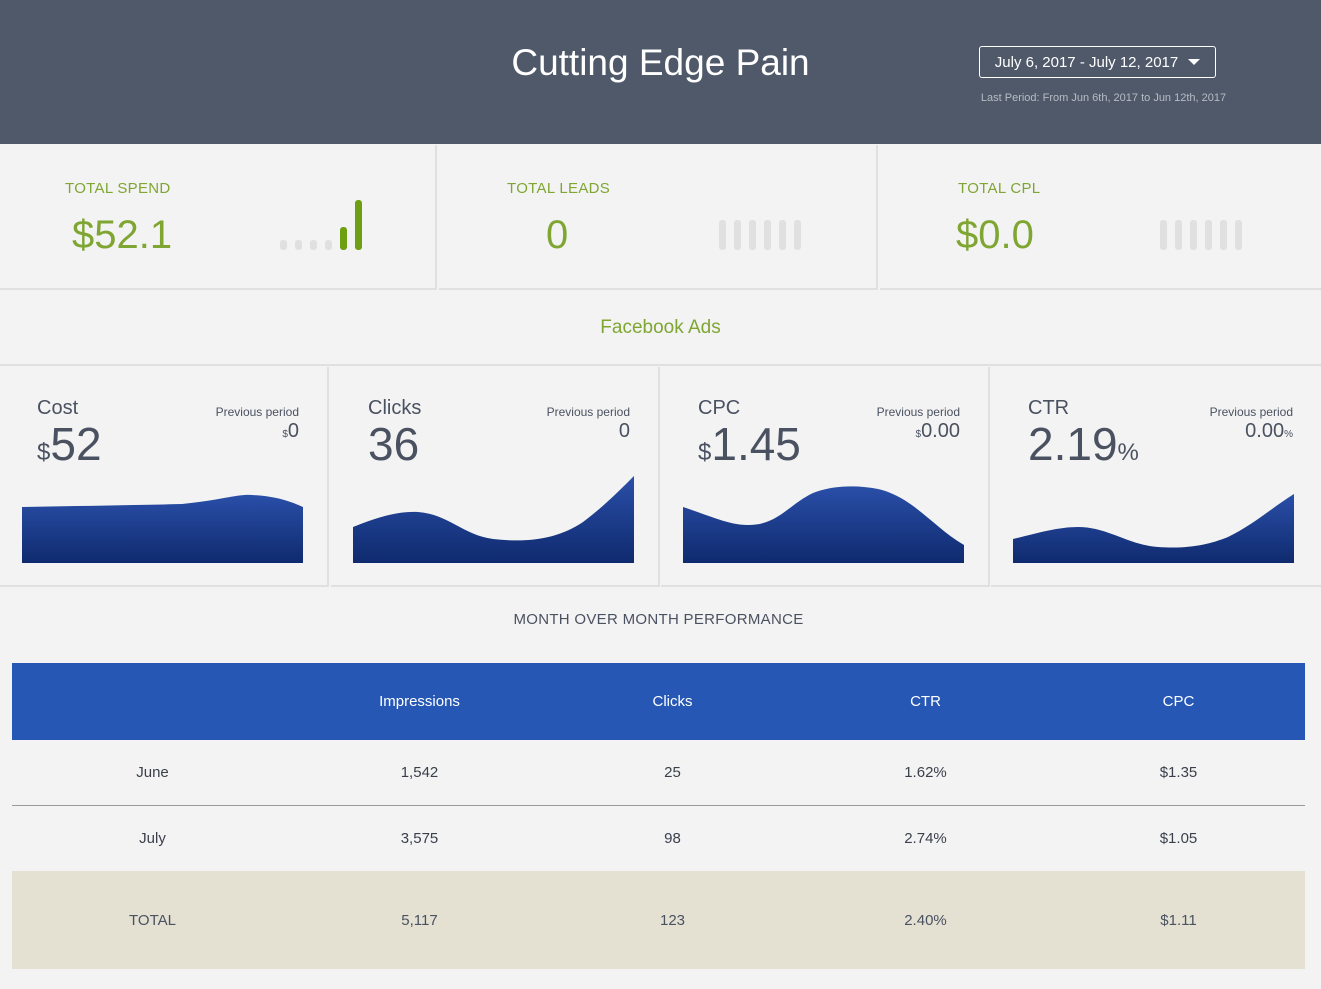  What do you see at coordinates (925, 772) in the screenshot?
I see `table-cell: 1.62%` at bounding box center [925, 772].